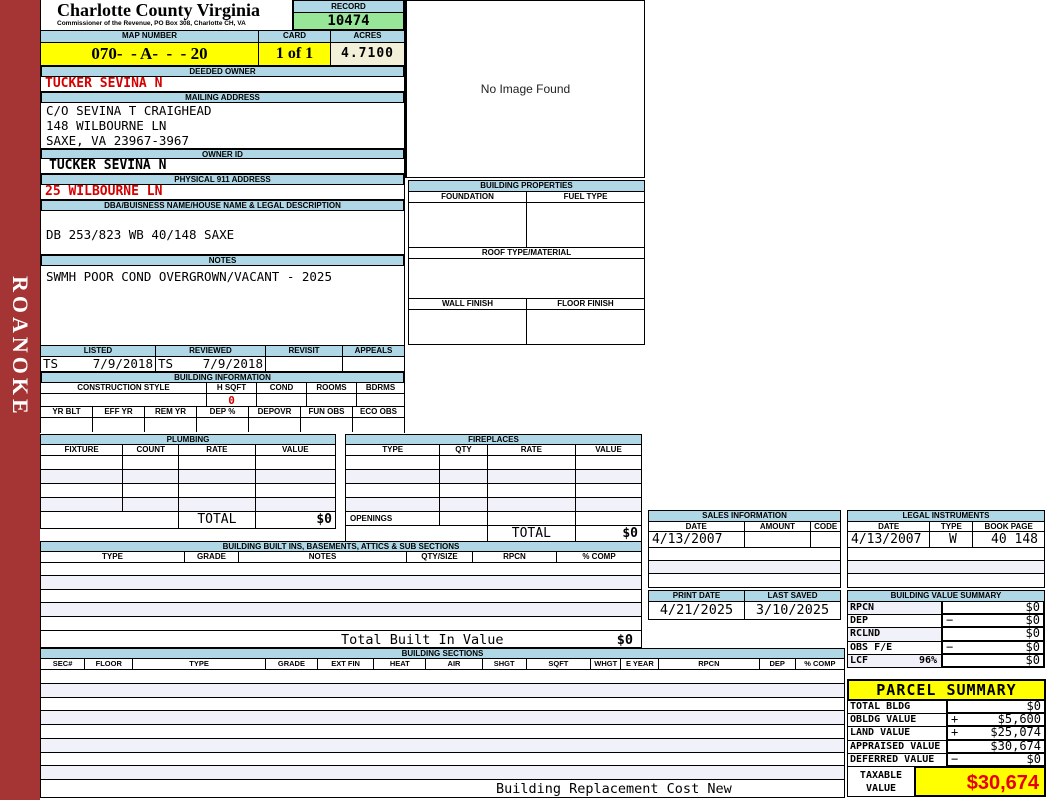 The width and height of the screenshot is (1050, 800). Describe the element at coordinates (608, 518) in the screenshot. I see `openings-value` at that location.